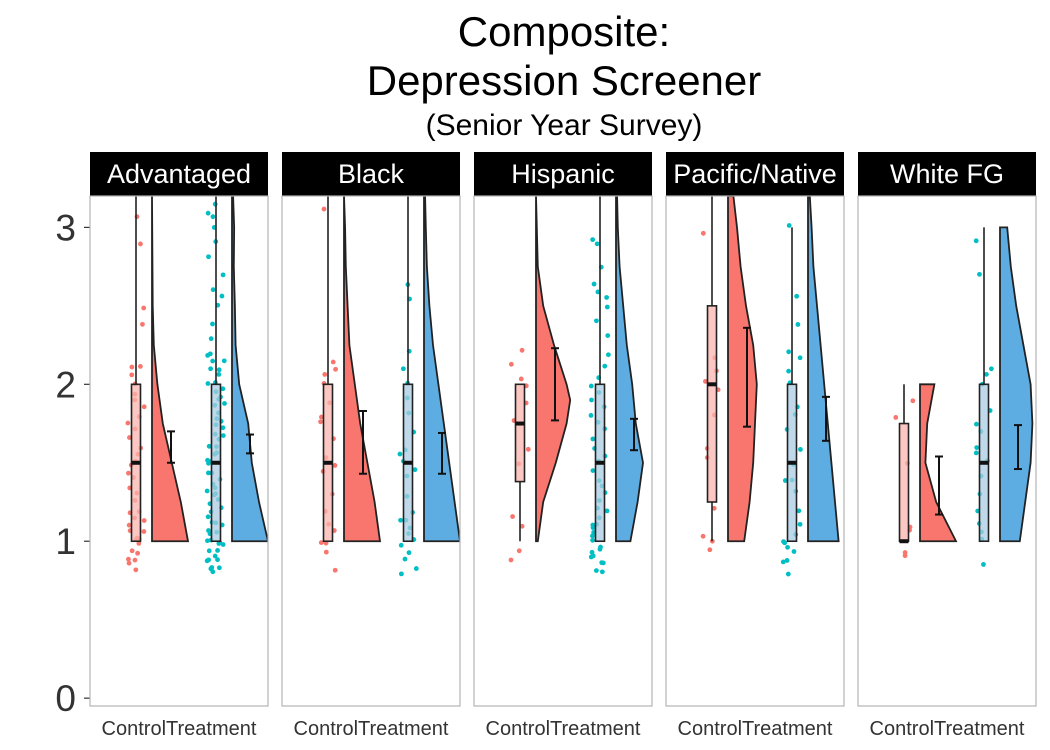 This screenshot has width=1050, height=750. I want to click on facet-panel: Pacific/Native ControlTreatment, so click(755, 446).